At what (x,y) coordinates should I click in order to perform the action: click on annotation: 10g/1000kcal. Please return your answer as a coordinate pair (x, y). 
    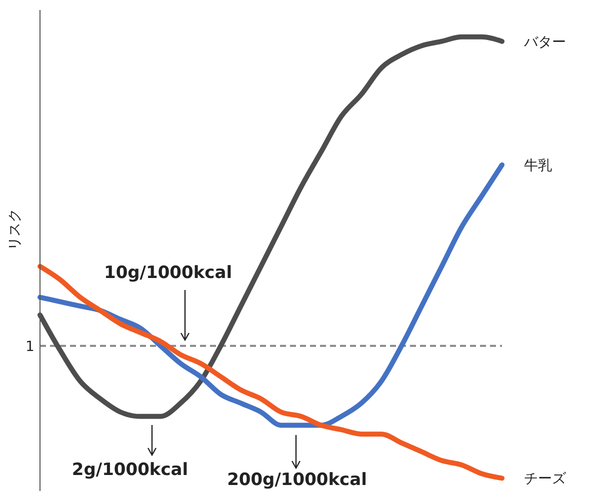
    Looking at the image, I should click on (168, 273).